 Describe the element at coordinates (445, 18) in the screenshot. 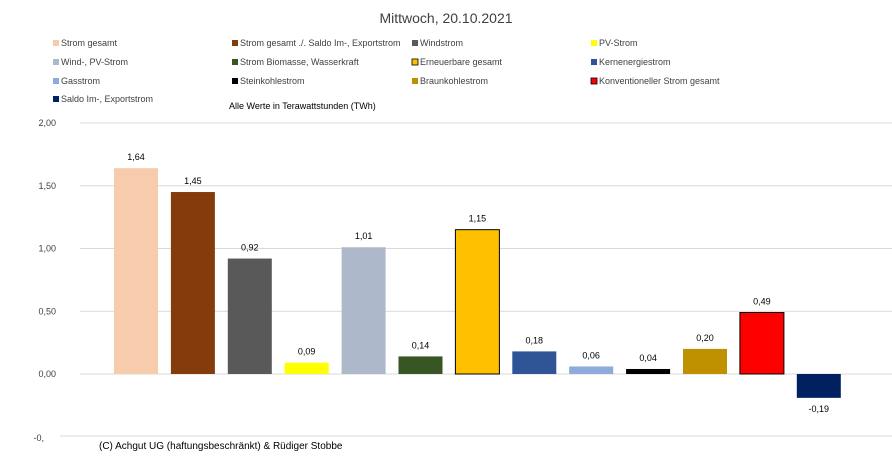

I see `chart-title: Mittwoch, 20.10.2021` at that location.